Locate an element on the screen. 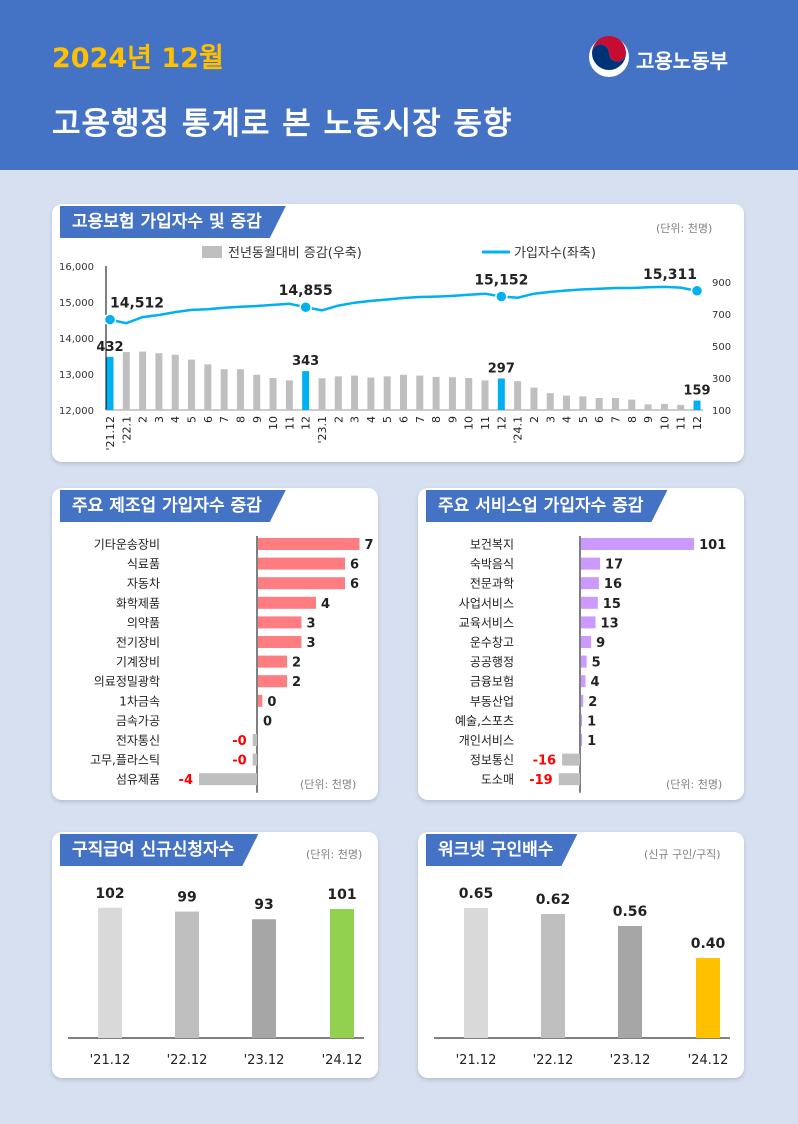 This screenshot has height=1124, width=798. category-label: 식료품 is located at coordinates (143, 564).